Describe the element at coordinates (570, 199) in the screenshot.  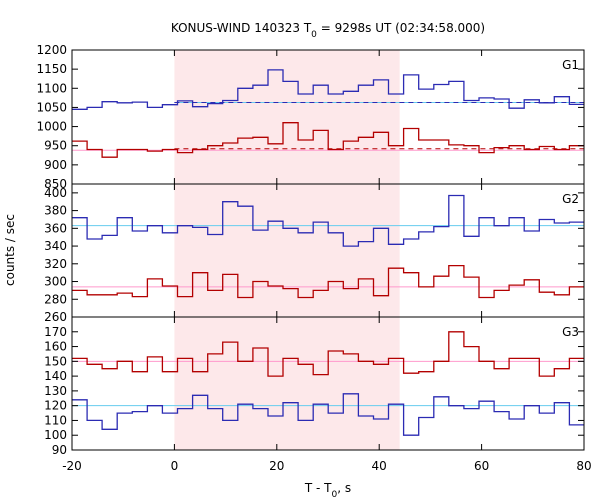
I see `panel-label: G2` at that location.